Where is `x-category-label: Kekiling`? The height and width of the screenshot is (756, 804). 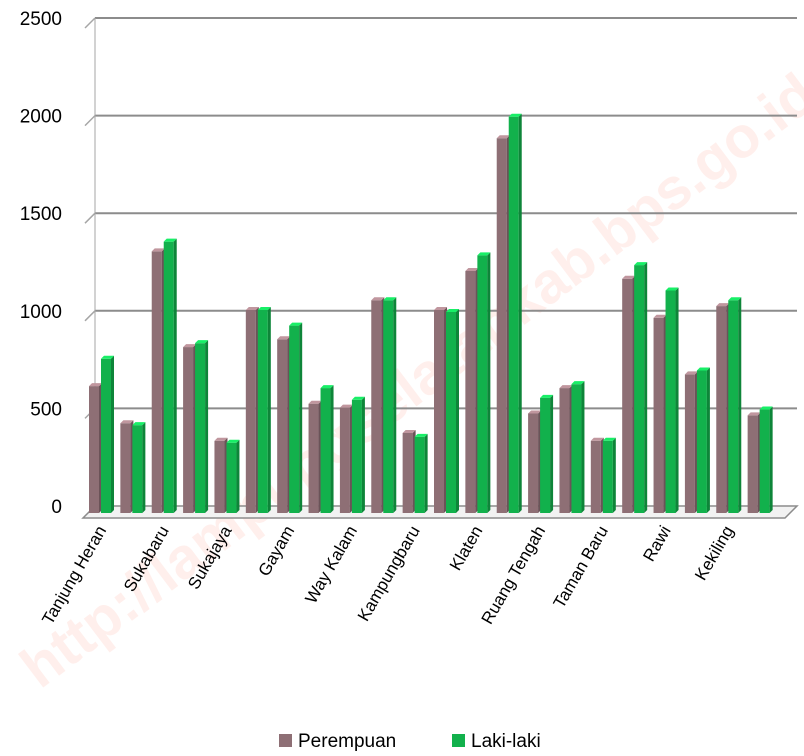 x-category-label: Kekiling is located at coordinates (714, 553).